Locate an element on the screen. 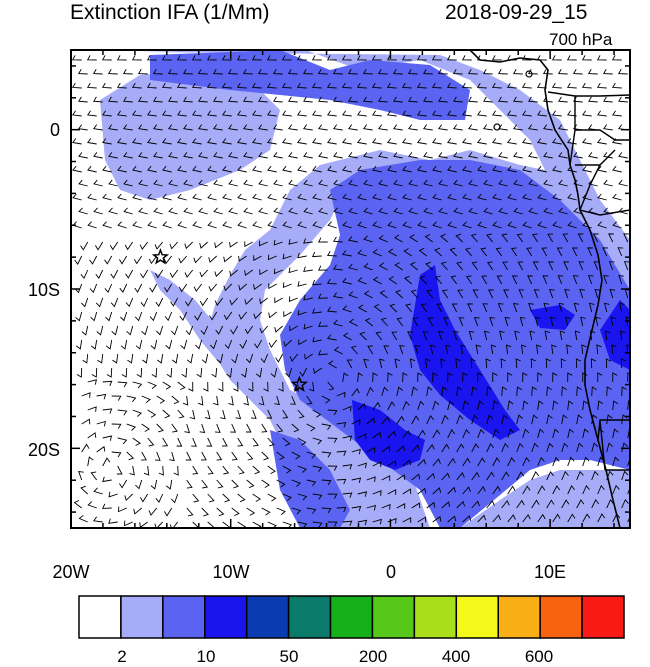 This screenshot has height=667, width=650. colorbar-swatch is located at coordinates (519, 617).